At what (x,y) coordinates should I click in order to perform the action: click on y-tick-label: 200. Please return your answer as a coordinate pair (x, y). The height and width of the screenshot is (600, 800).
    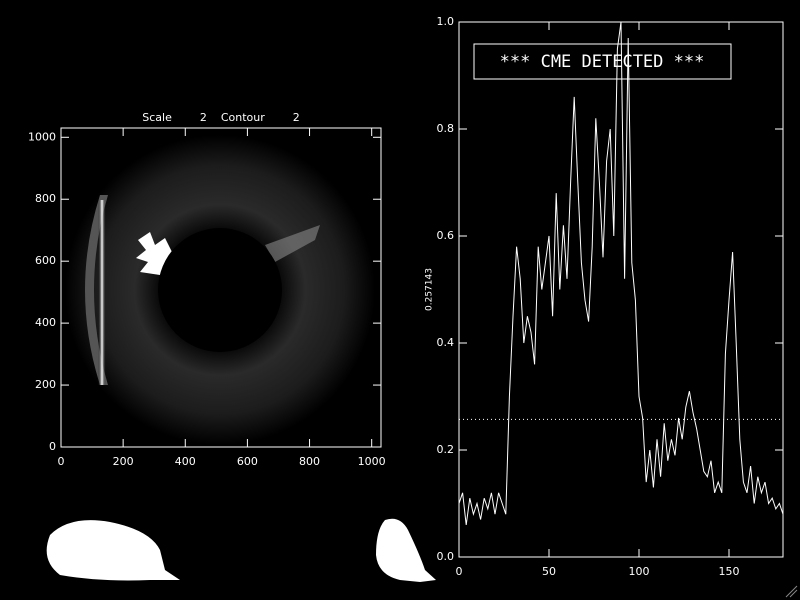
    Looking at the image, I should click on (45, 384).